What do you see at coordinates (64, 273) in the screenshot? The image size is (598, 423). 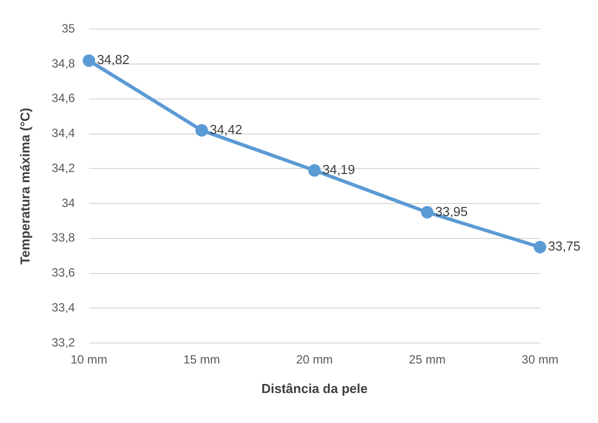 I see `y-tick-label: 33,6` at bounding box center [64, 273].